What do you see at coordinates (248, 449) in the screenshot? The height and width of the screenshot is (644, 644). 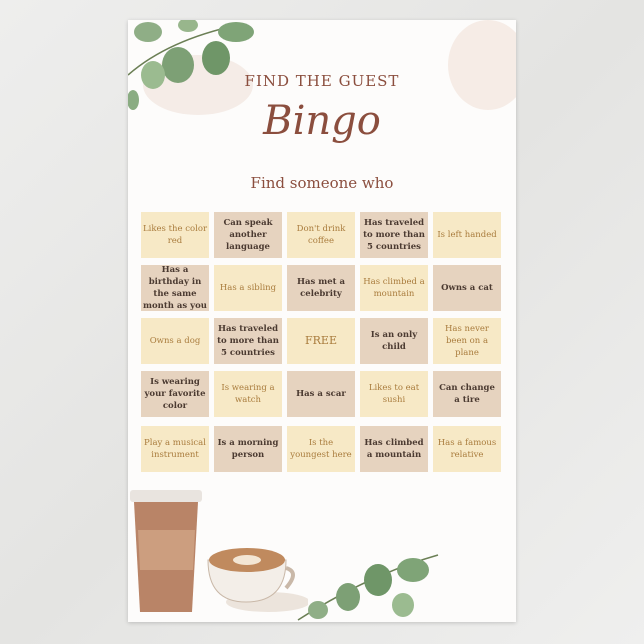 I see `bingo-cell: Is a morning person` at bounding box center [248, 449].